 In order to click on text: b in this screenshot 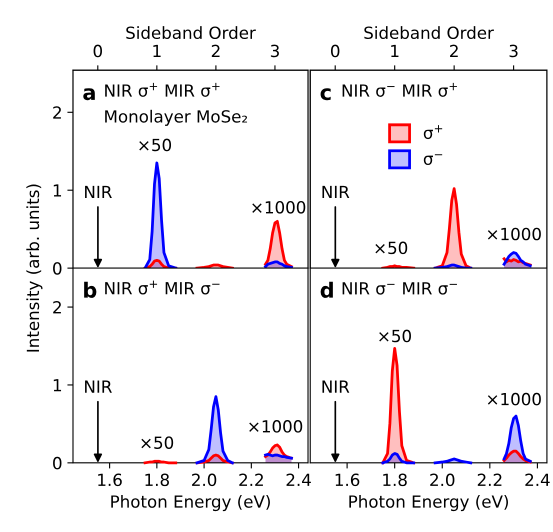, I will do `click(90, 290)`.